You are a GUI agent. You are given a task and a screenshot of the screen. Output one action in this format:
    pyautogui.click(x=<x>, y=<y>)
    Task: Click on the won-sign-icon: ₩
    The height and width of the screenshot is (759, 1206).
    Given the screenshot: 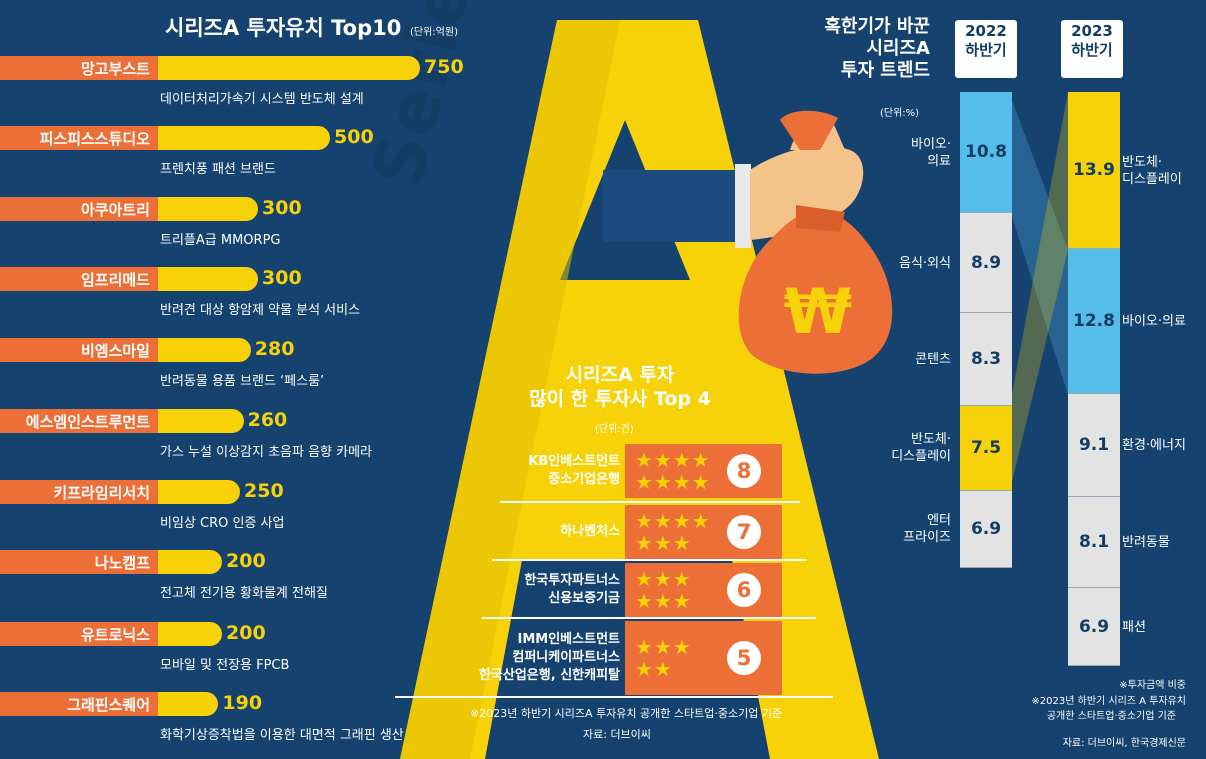 What is the action you would take?
    pyautogui.click(x=818, y=311)
    